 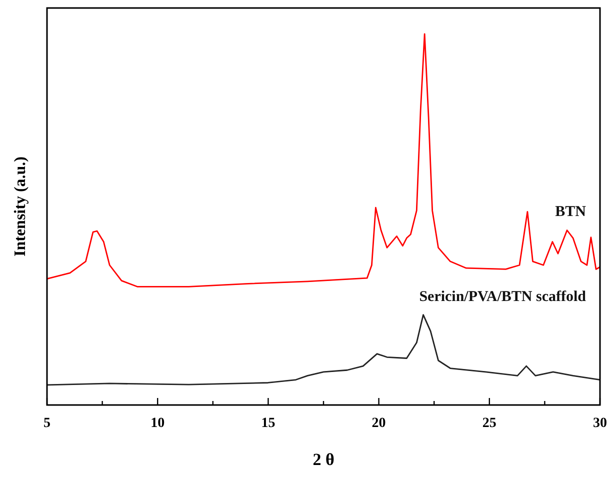 What do you see at coordinates (323, 459) in the screenshot?
I see `x-axis-title: 2 θ` at bounding box center [323, 459].